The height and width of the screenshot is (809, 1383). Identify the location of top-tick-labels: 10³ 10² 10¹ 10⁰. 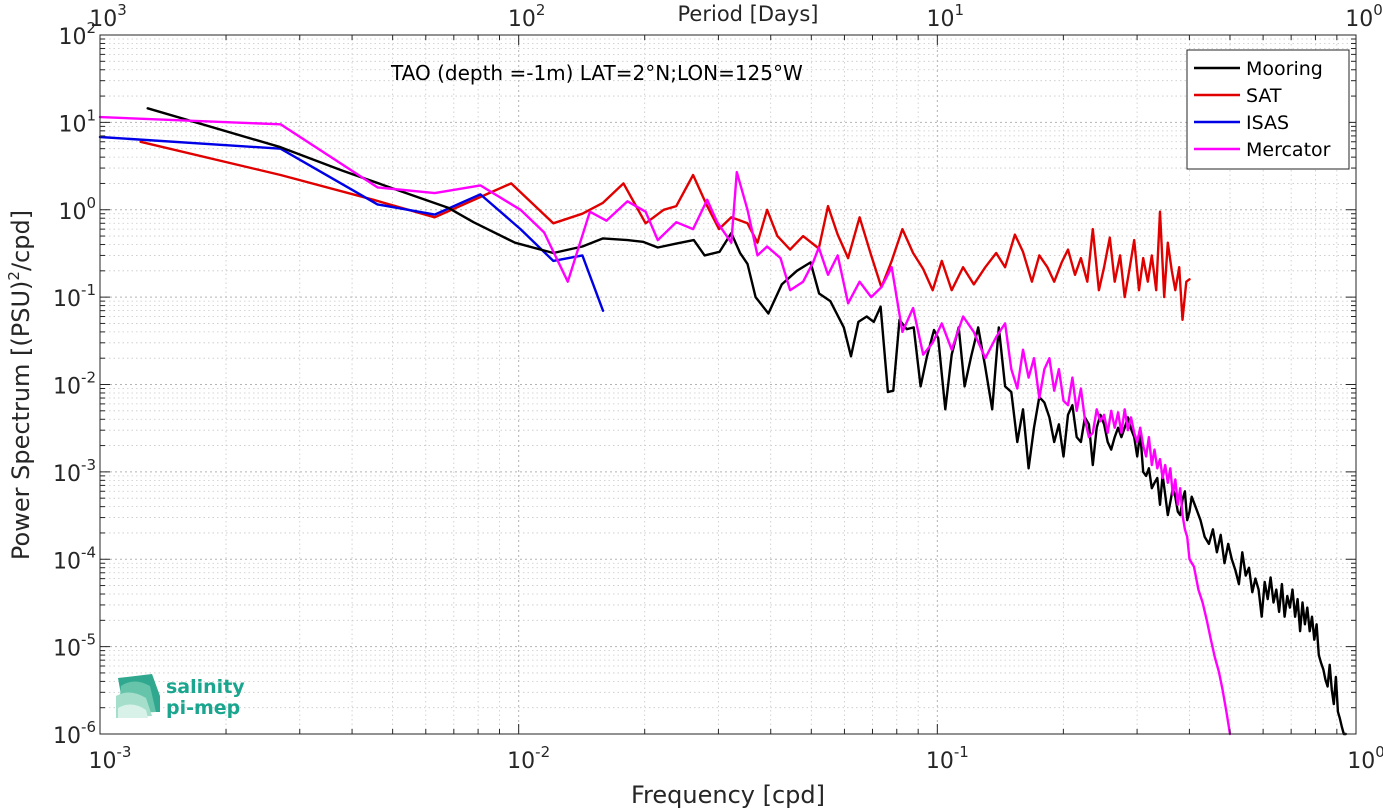
(736, 16).